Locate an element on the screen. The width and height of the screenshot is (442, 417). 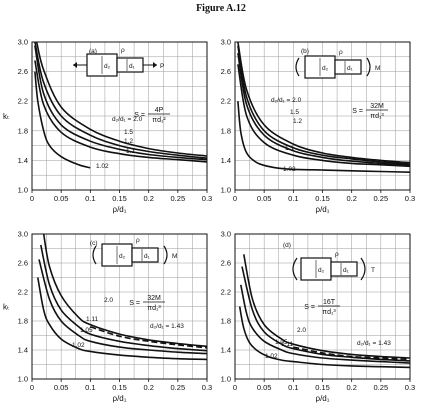
load-symbol: T is located at coordinates (373, 270).